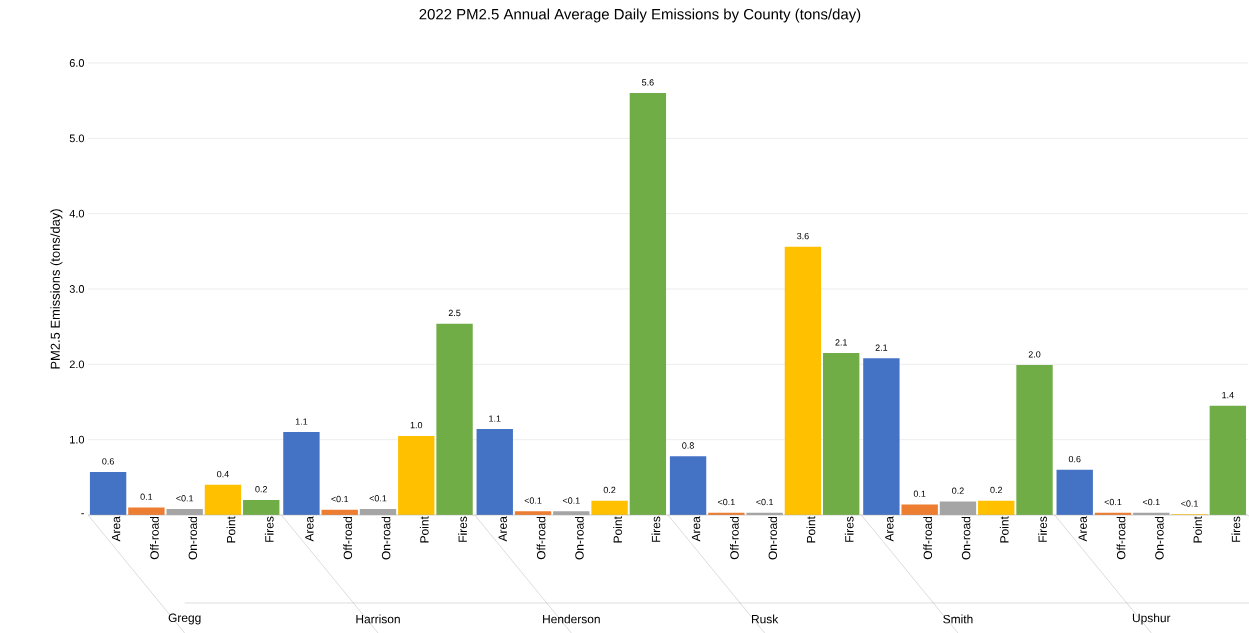 The image size is (1249, 633). What do you see at coordinates (378, 619) in the screenshot?
I see `x-tick-label: Harrison` at bounding box center [378, 619].